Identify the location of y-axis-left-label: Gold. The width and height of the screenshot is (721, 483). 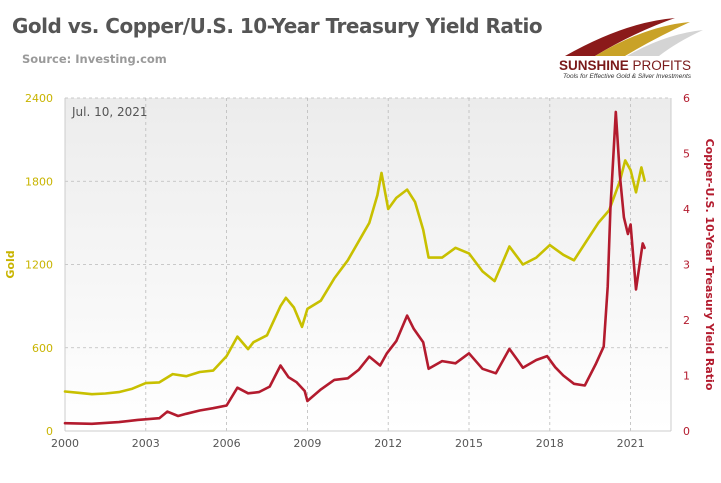
(10, 264).